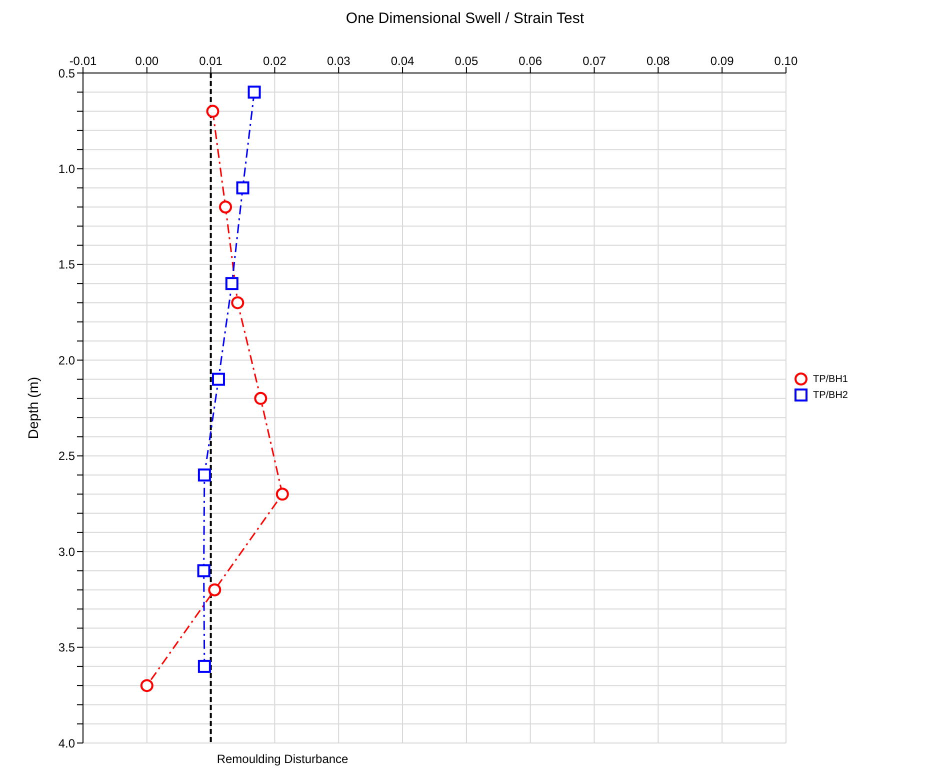  Describe the element at coordinates (830, 379) in the screenshot. I see `legend-label: TP/BH1` at that location.